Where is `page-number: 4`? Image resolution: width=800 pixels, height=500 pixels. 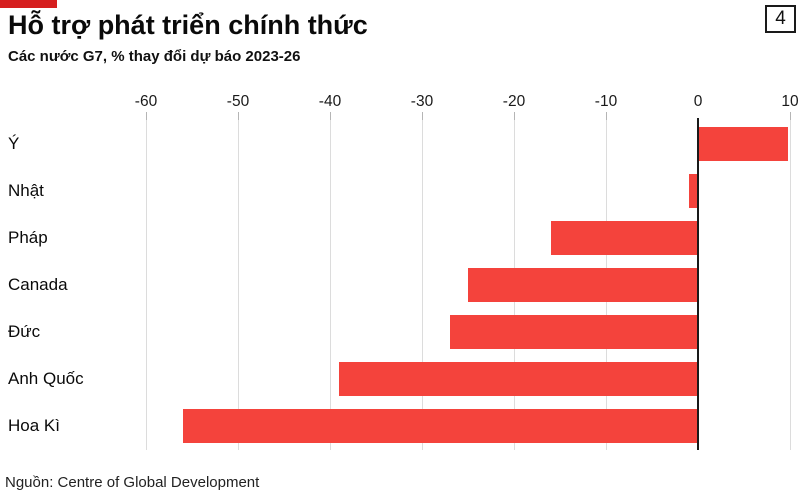 page-number: 4 is located at coordinates (780, 18).